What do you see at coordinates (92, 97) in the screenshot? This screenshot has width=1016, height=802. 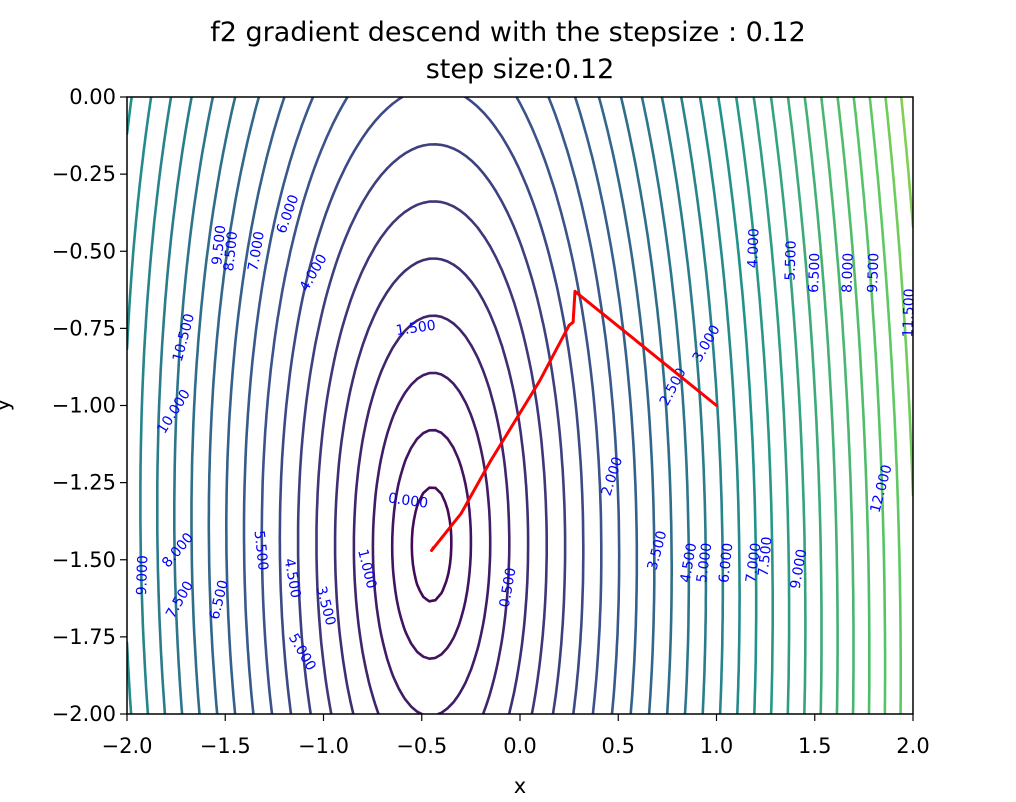 I see `y-tick-label: 0.00` at bounding box center [92, 97].